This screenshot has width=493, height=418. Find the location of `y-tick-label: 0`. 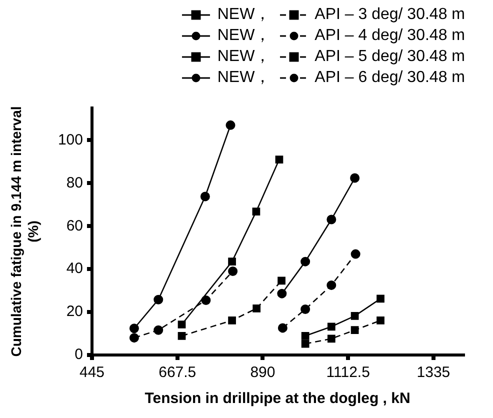

y-tick-label: 0 is located at coordinates (78, 355).